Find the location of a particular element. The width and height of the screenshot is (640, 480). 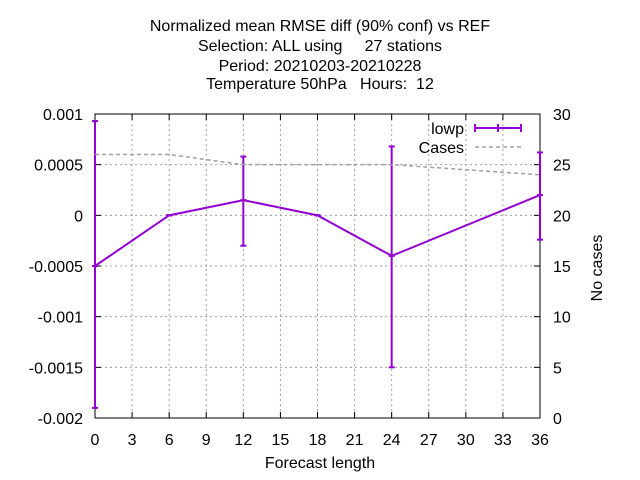

y2-axis-label: No cases is located at coordinates (597, 268).